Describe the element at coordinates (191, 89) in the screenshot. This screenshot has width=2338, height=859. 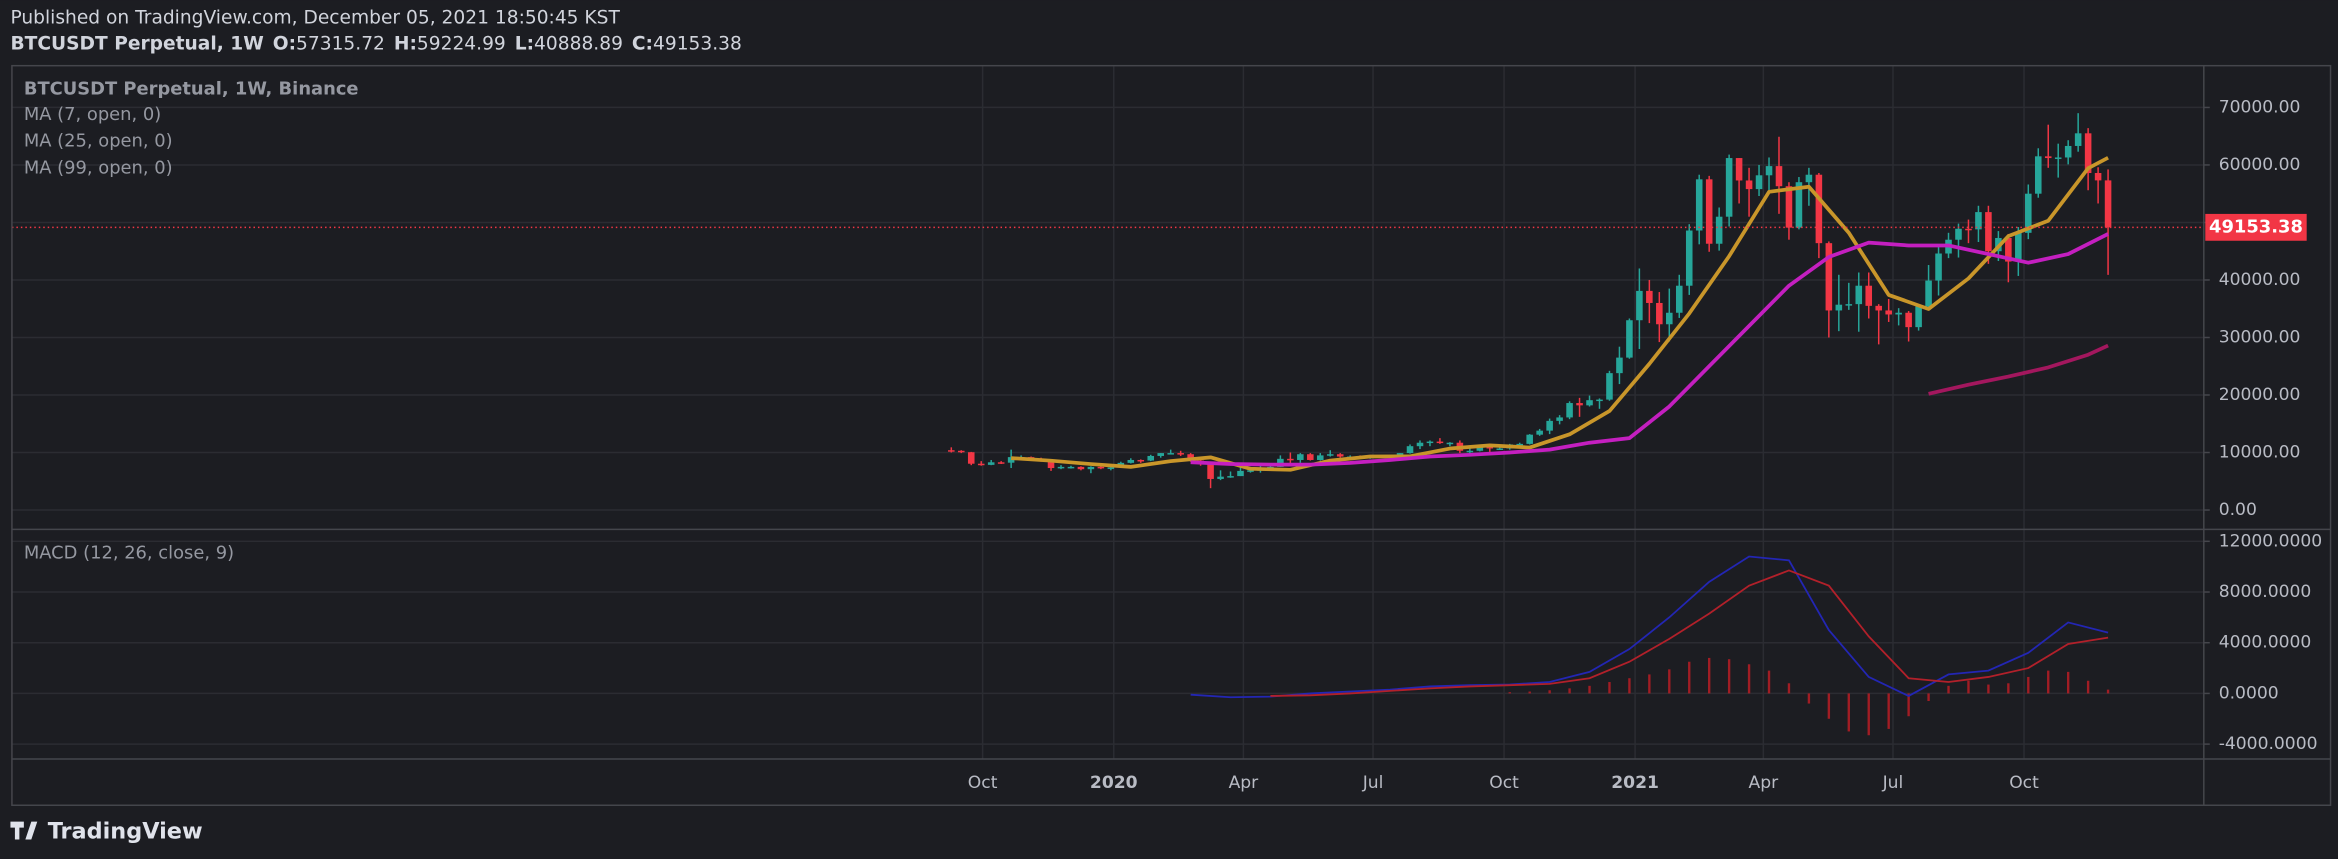
I see `main-title: BTCUSDT Perpetual, 1W, Binance` at that location.